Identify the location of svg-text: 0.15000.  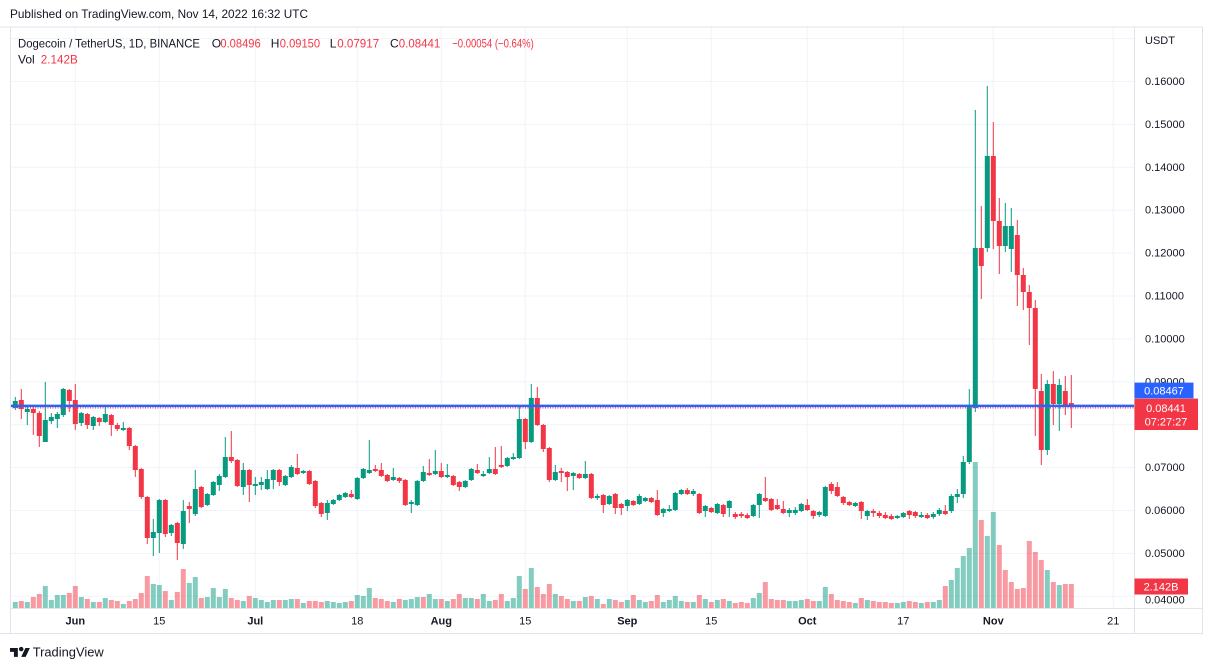
(1165, 125).